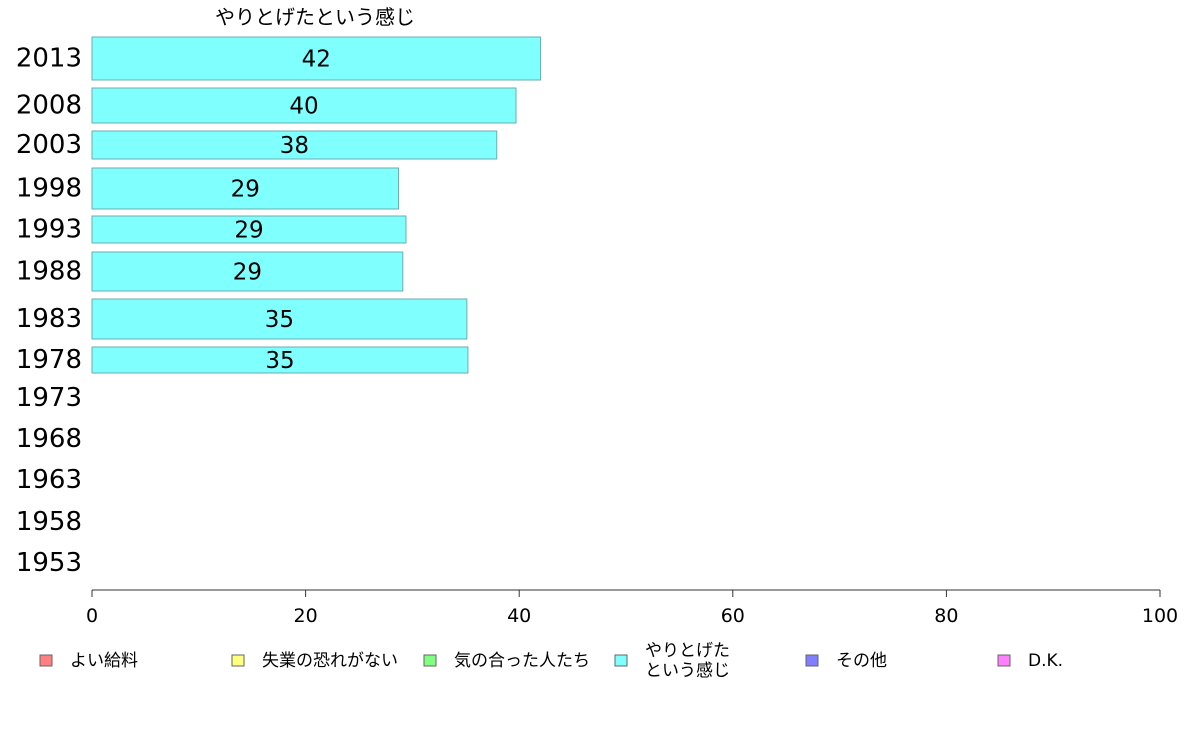 The width and height of the screenshot is (1188, 736). I want to click on legend-item: やりとげたという感じ, so click(672, 661).